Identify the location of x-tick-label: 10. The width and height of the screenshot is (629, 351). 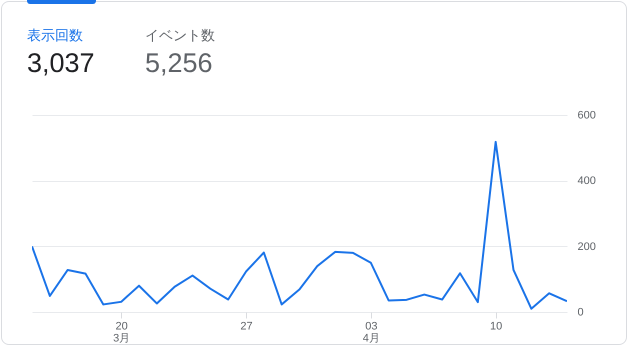
(496, 326).